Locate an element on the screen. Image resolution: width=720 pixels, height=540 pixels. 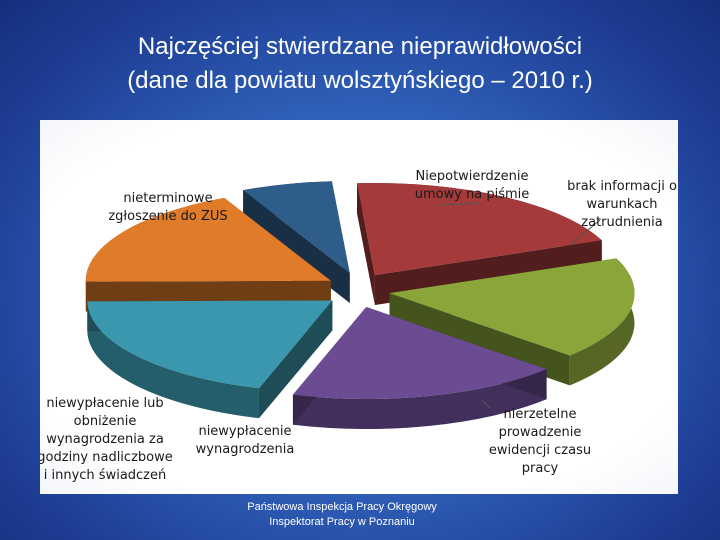
slice-label-line: wynagrodzenia za is located at coordinates (105, 439).